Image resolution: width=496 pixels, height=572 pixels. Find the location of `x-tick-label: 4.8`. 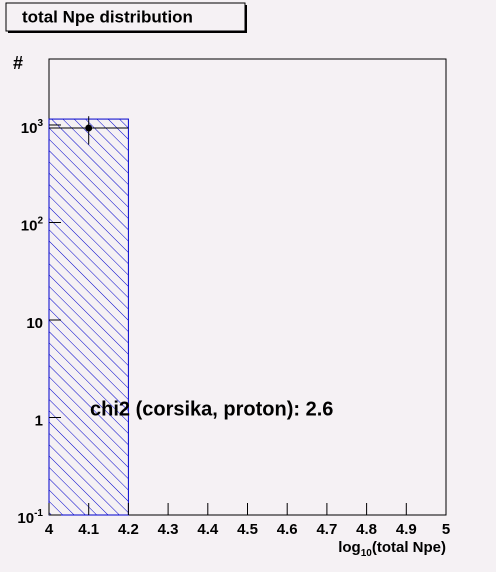

x-tick-label: 4.8 is located at coordinates (366, 529).